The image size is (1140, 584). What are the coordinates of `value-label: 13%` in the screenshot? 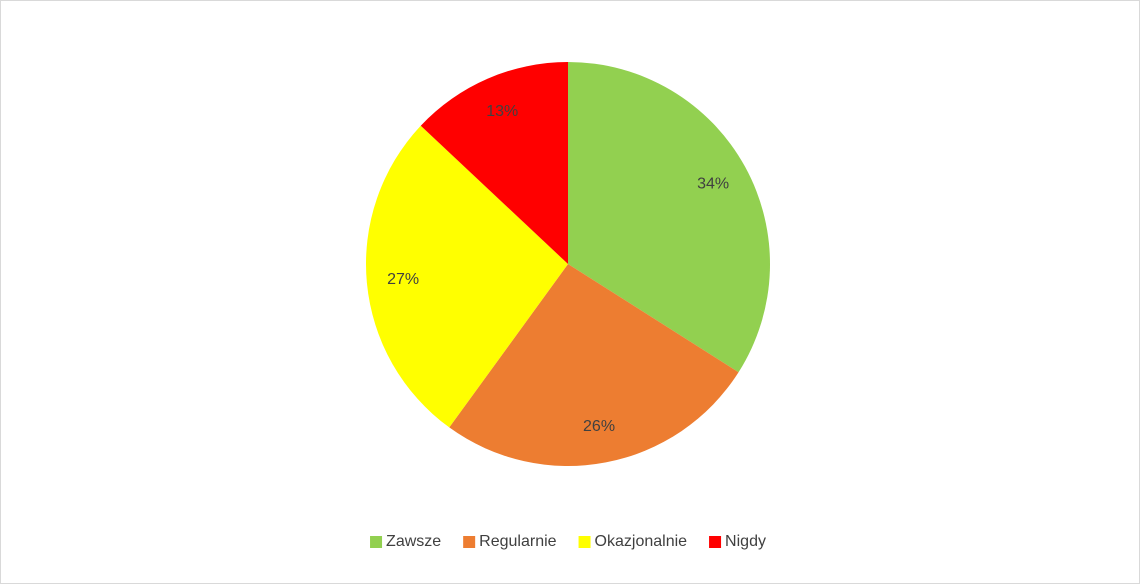 It's located at (502, 111).